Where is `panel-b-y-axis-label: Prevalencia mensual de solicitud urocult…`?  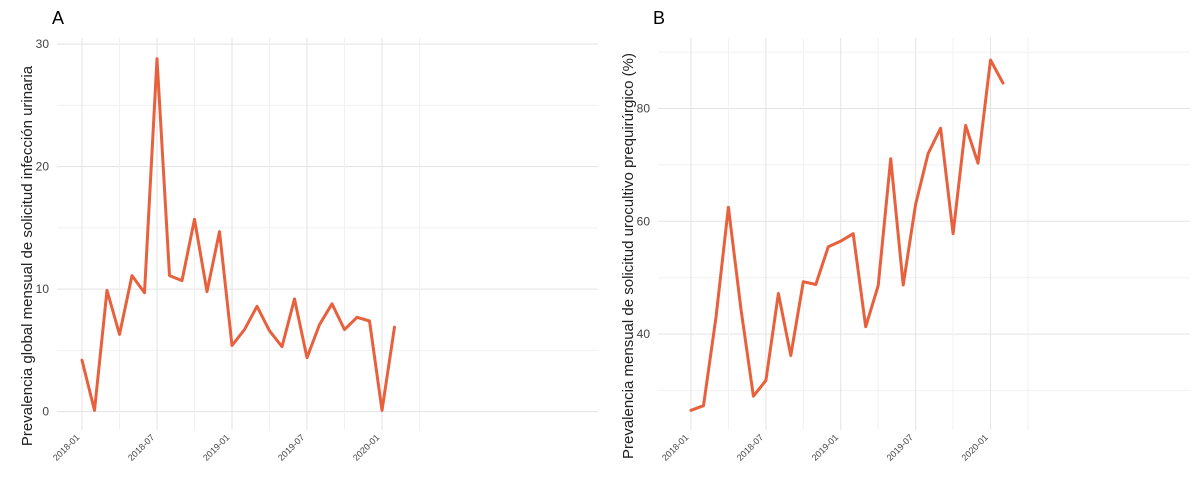 panel-b-y-axis-label: Prevalencia mensual de solicitud urocult… is located at coordinates (628, 256).